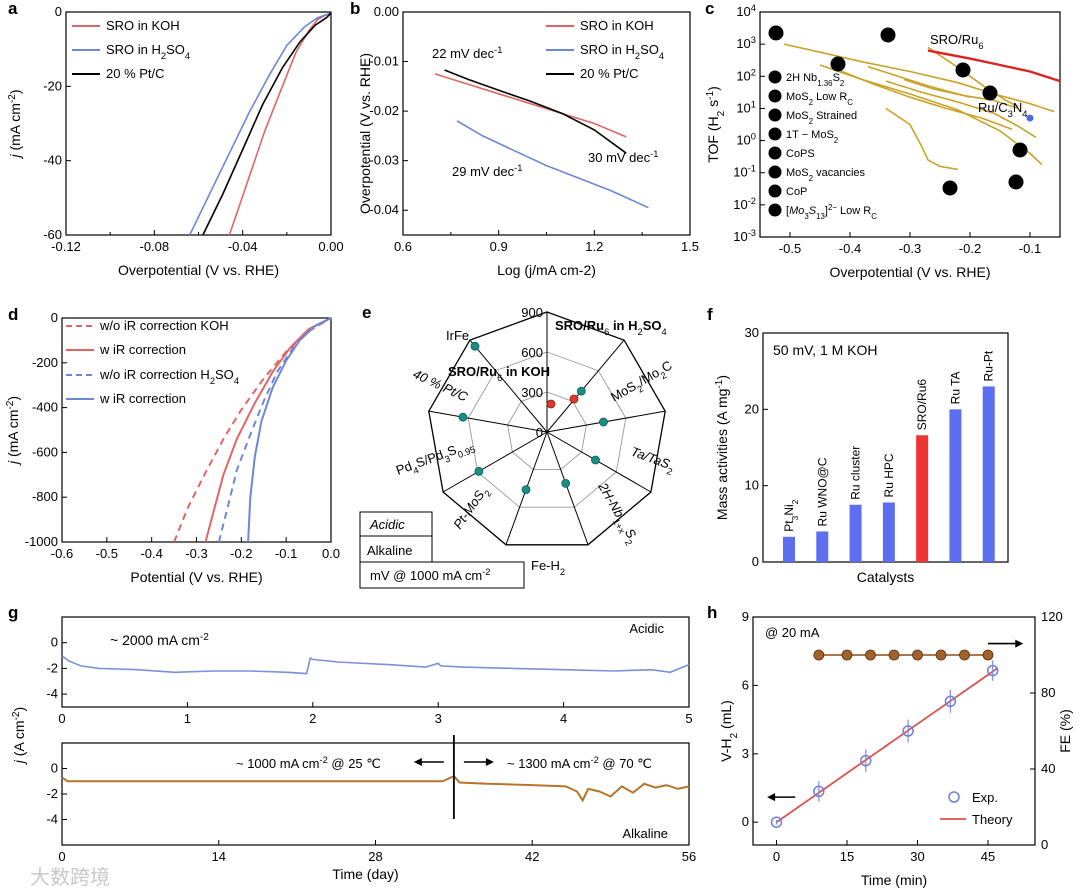 The height and width of the screenshot is (891, 1080). What do you see at coordinates (690, 246) in the screenshot?
I see `panel-b-x-tick-label: 1.5` at bounding box center [690, 246].